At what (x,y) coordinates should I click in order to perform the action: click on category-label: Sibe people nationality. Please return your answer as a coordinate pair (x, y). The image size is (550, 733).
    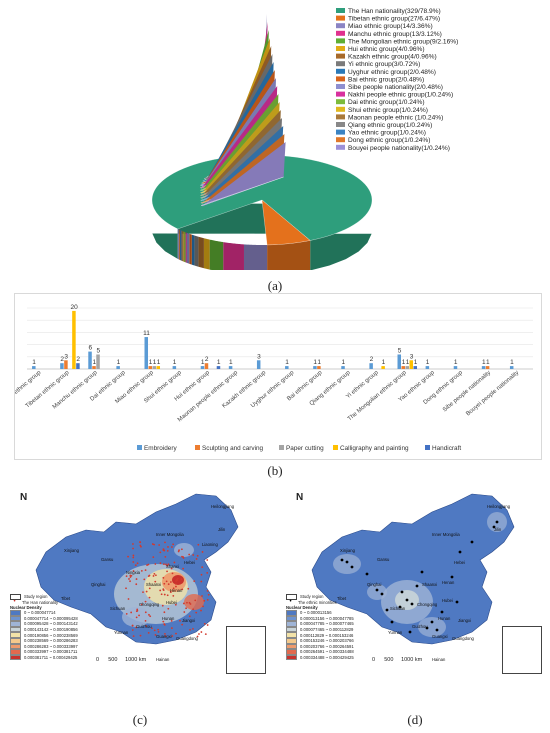
    Looking at the image, I should click on (467, 391).